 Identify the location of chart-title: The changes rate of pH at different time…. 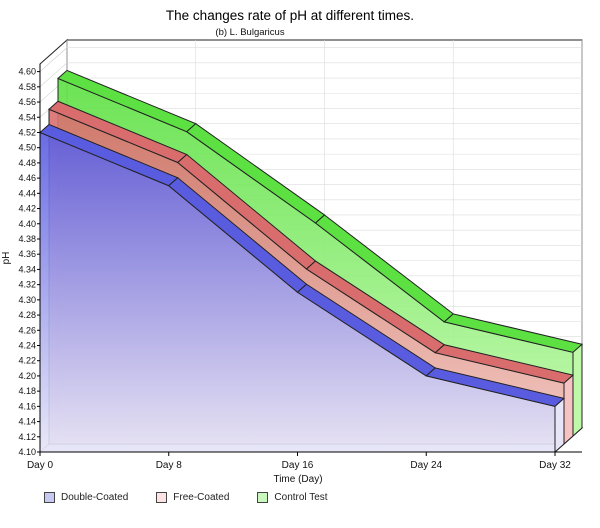
(290, 15).